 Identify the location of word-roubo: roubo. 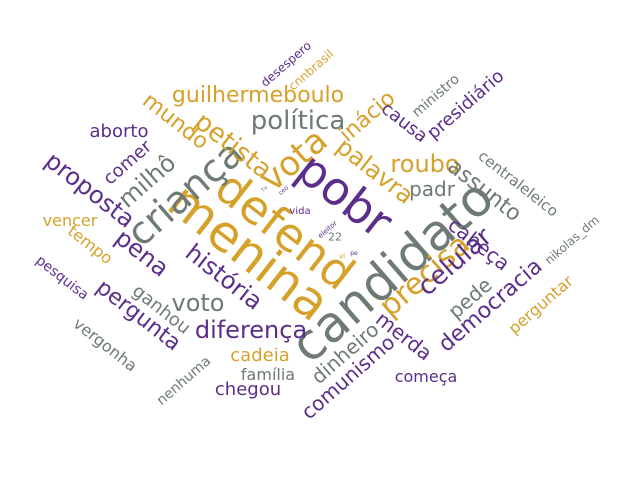
(425, 164).